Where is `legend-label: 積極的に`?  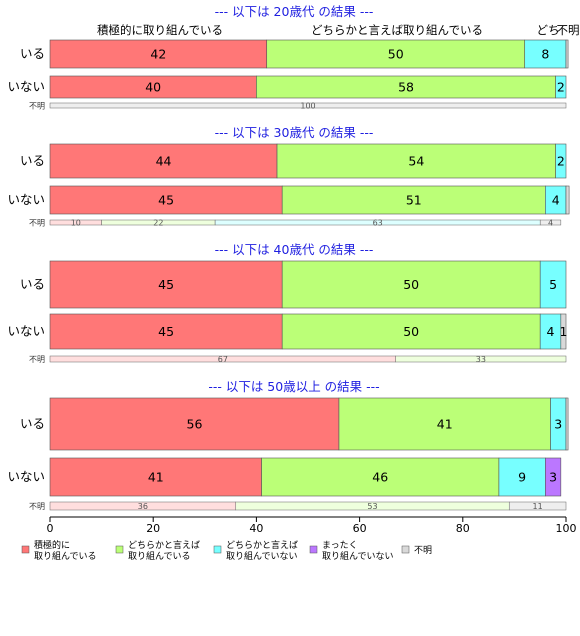
legend-label: 積極的に is located at coordinates (52, 545).